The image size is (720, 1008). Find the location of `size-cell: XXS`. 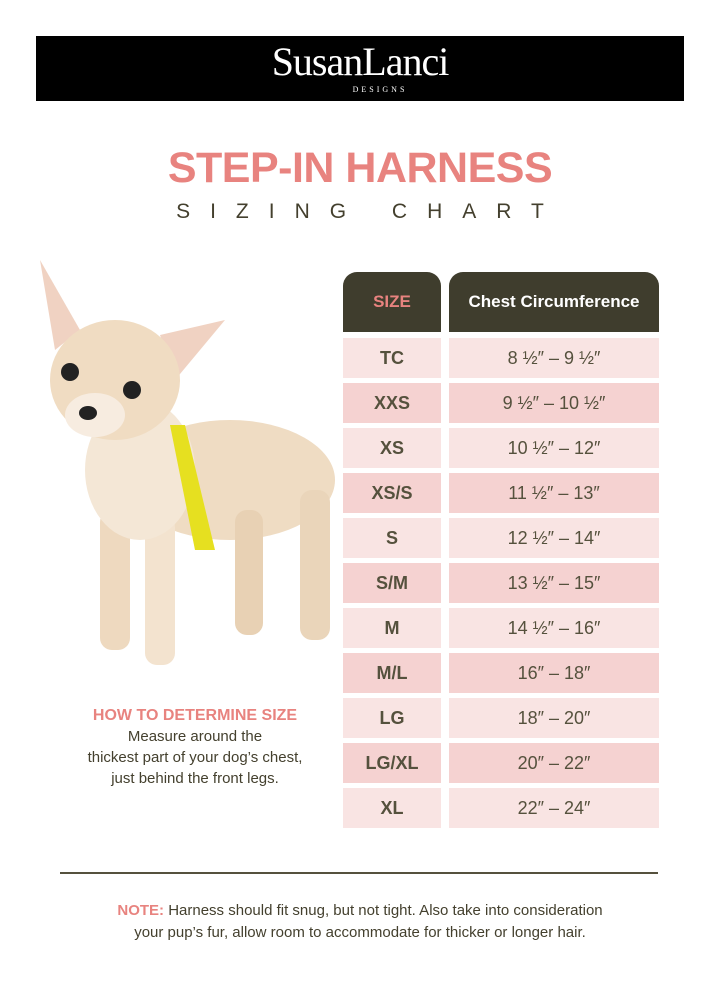

size-cell: XXS is located at coordinates (392, 403).